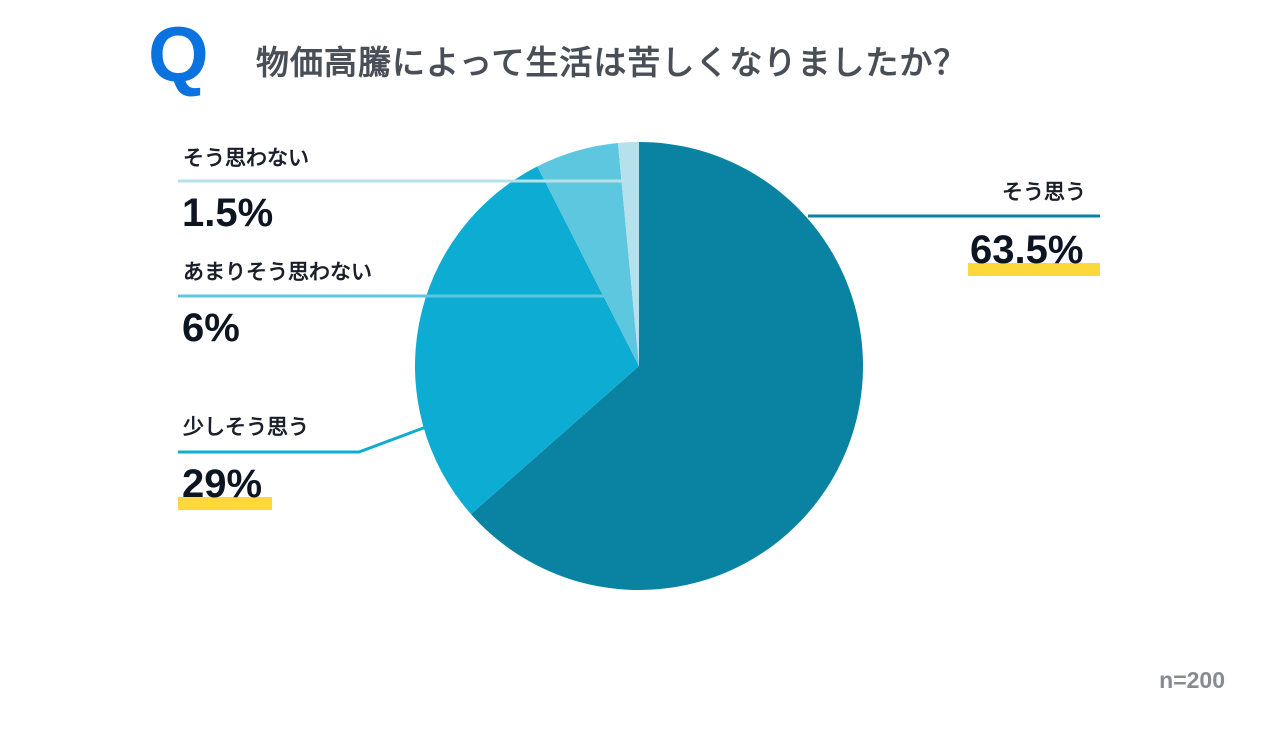  I want to click on chart-title: 物価高騰によって生活は苦しくなりましたか？, so click(612, 62).